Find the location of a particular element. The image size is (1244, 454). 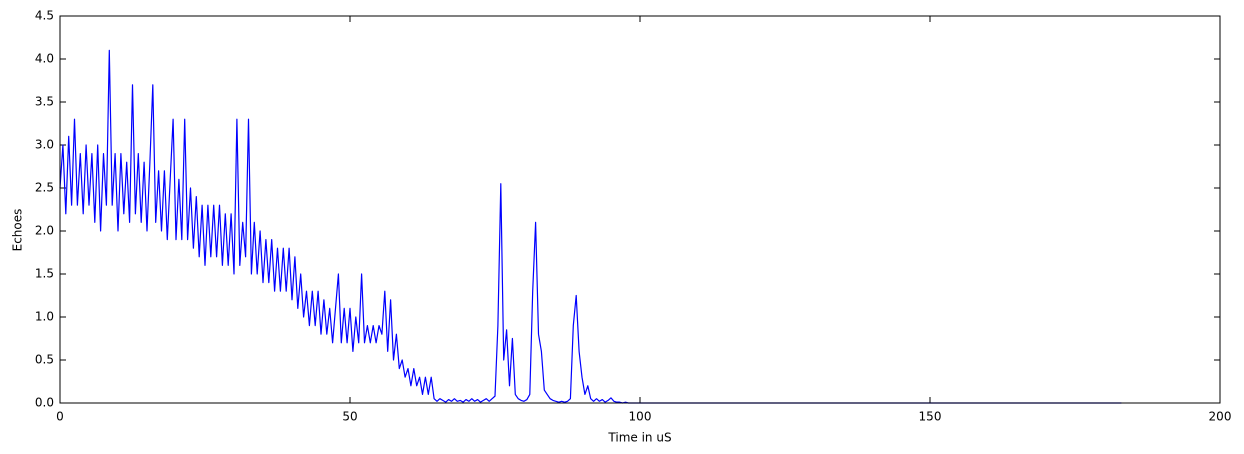

y-tick-label: 1.5 is located at coordinates (44, 274).